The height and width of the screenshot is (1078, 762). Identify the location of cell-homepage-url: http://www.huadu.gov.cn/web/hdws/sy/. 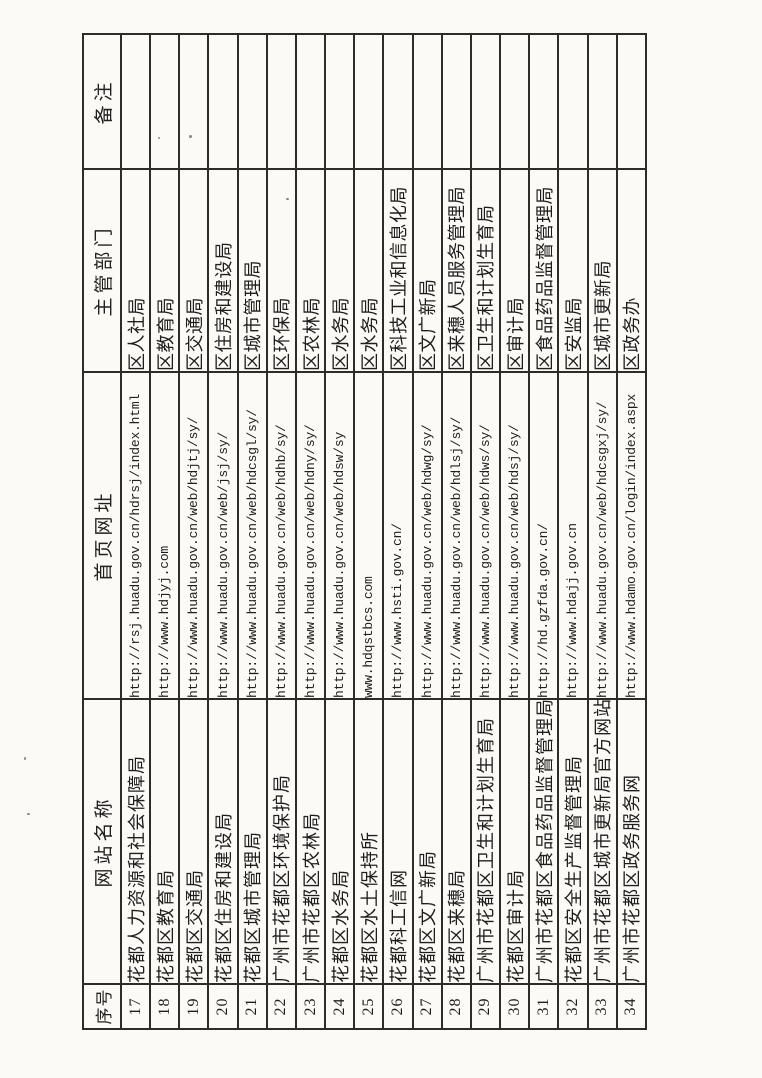
(485, 535).